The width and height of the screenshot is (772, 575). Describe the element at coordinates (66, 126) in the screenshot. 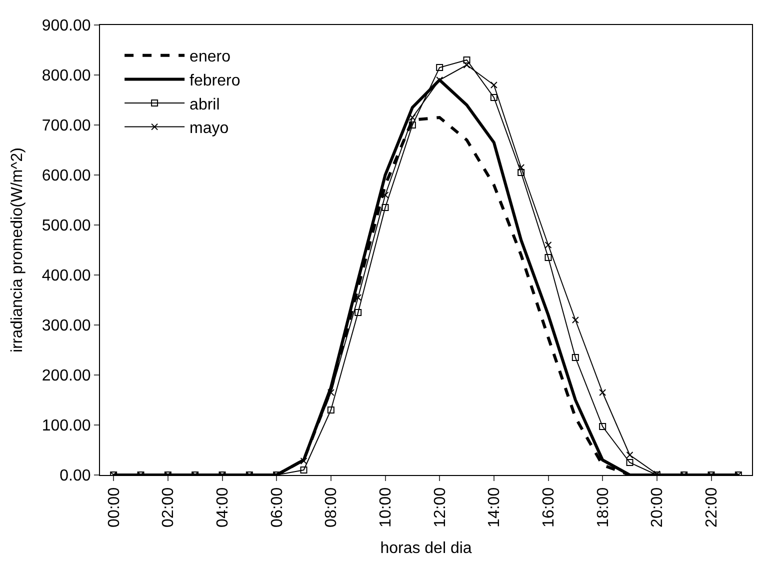

I see `y-tick-label: 700.00` at that location.